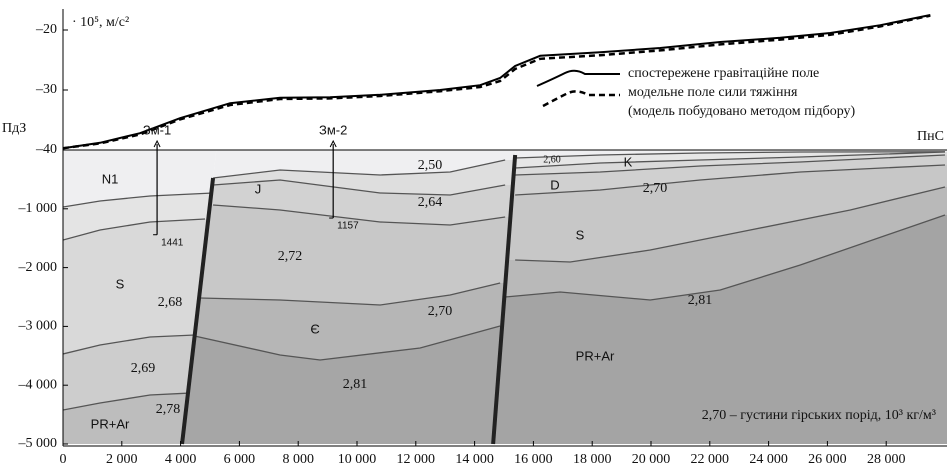  I want to click on legend-label: модельне поле сили тяжіння, so click(713, 92).